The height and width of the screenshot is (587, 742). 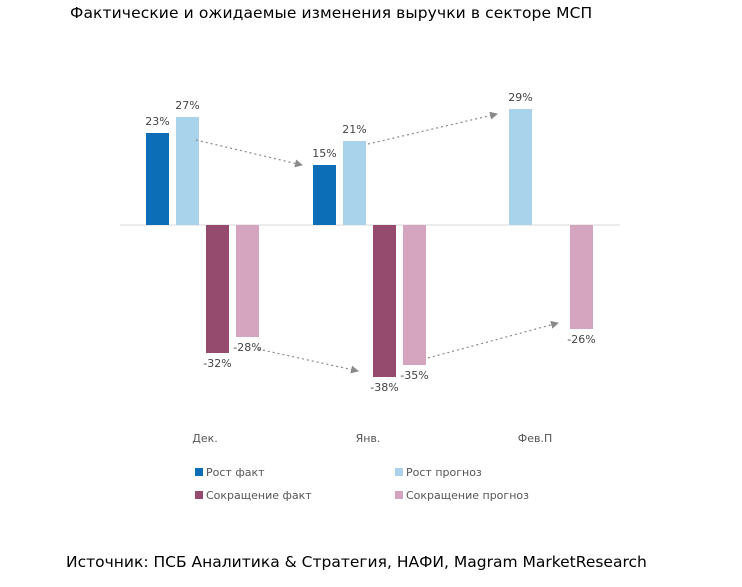 I want to click on category-label-3: Фев.П, so click(x=535, y=438).